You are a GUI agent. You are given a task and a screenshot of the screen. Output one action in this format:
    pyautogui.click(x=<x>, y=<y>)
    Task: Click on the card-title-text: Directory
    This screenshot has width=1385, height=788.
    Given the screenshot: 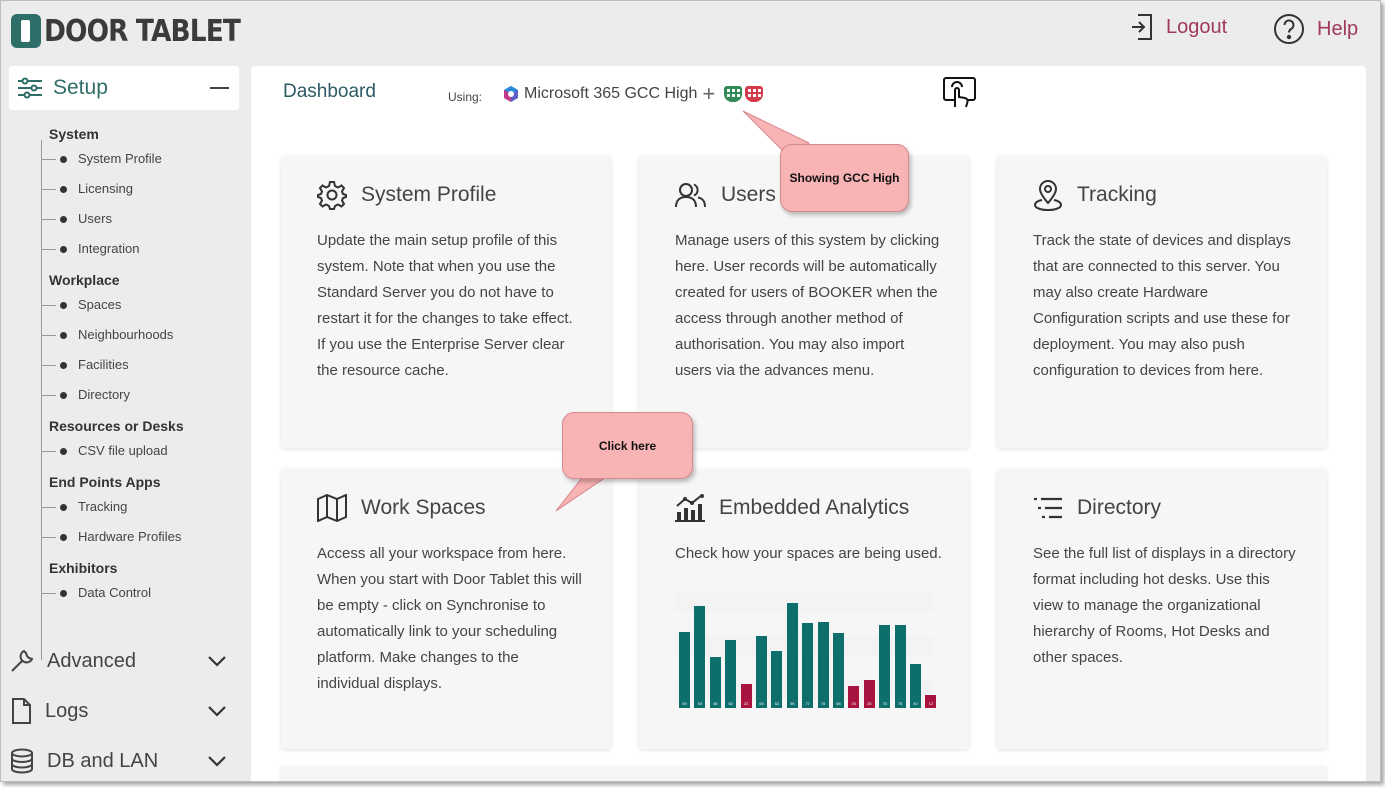 What is the action you would take?
    pyautogui.click(x=1119, y=507)
    